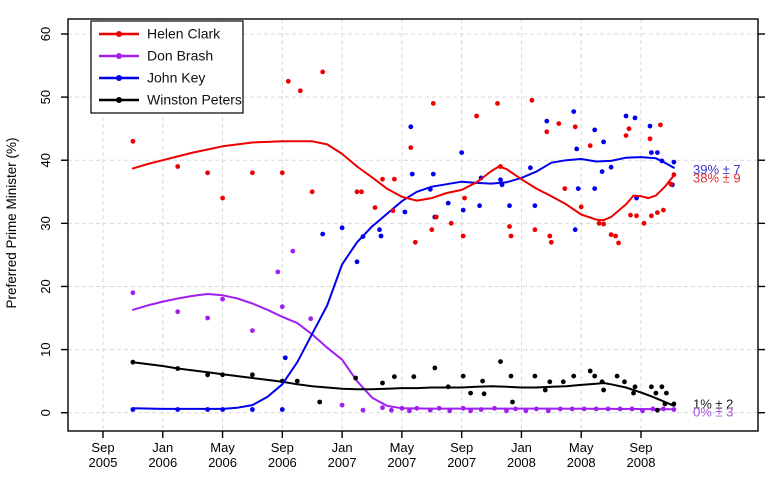 The width and height of the screenshot is (778, 487). Describe the element at coordinates (45, 97) in the screenshot. I see `y-tick-label: 50` at that location.